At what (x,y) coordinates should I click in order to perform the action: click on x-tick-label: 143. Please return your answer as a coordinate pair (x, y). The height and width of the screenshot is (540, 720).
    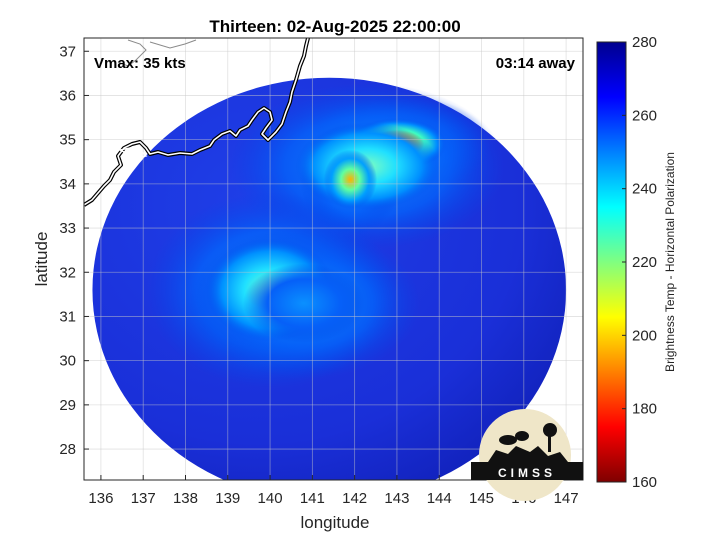
    Looking at the image, I should click on (396, 498).